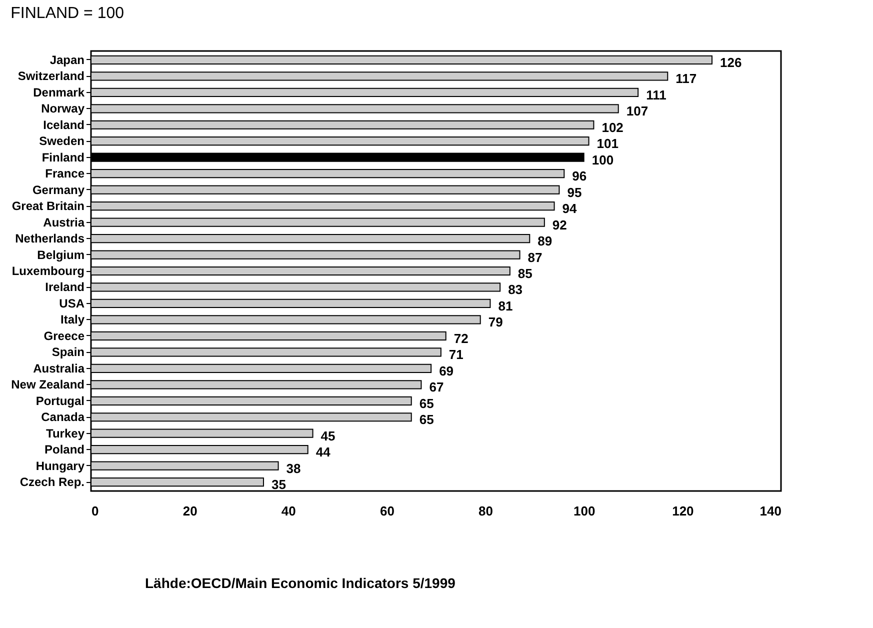 This screenshot has width=873, height=628. I want to click on x-tick-label: 80, so click(486, 511).